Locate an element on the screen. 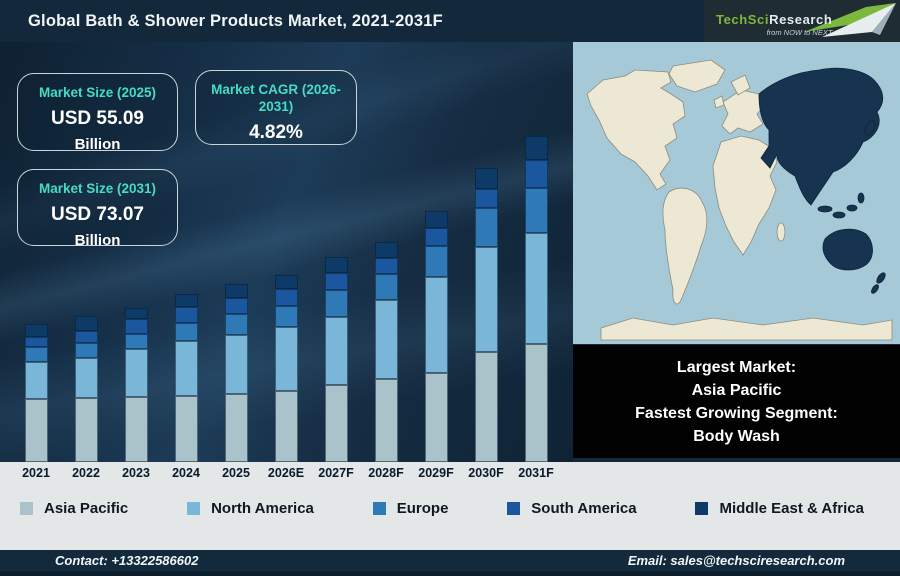 Image resolution: width=900 pixels, height=576 pixels. logo-text: TechSciResearch from NOW to NEXT is located at coordinates (774, 24).